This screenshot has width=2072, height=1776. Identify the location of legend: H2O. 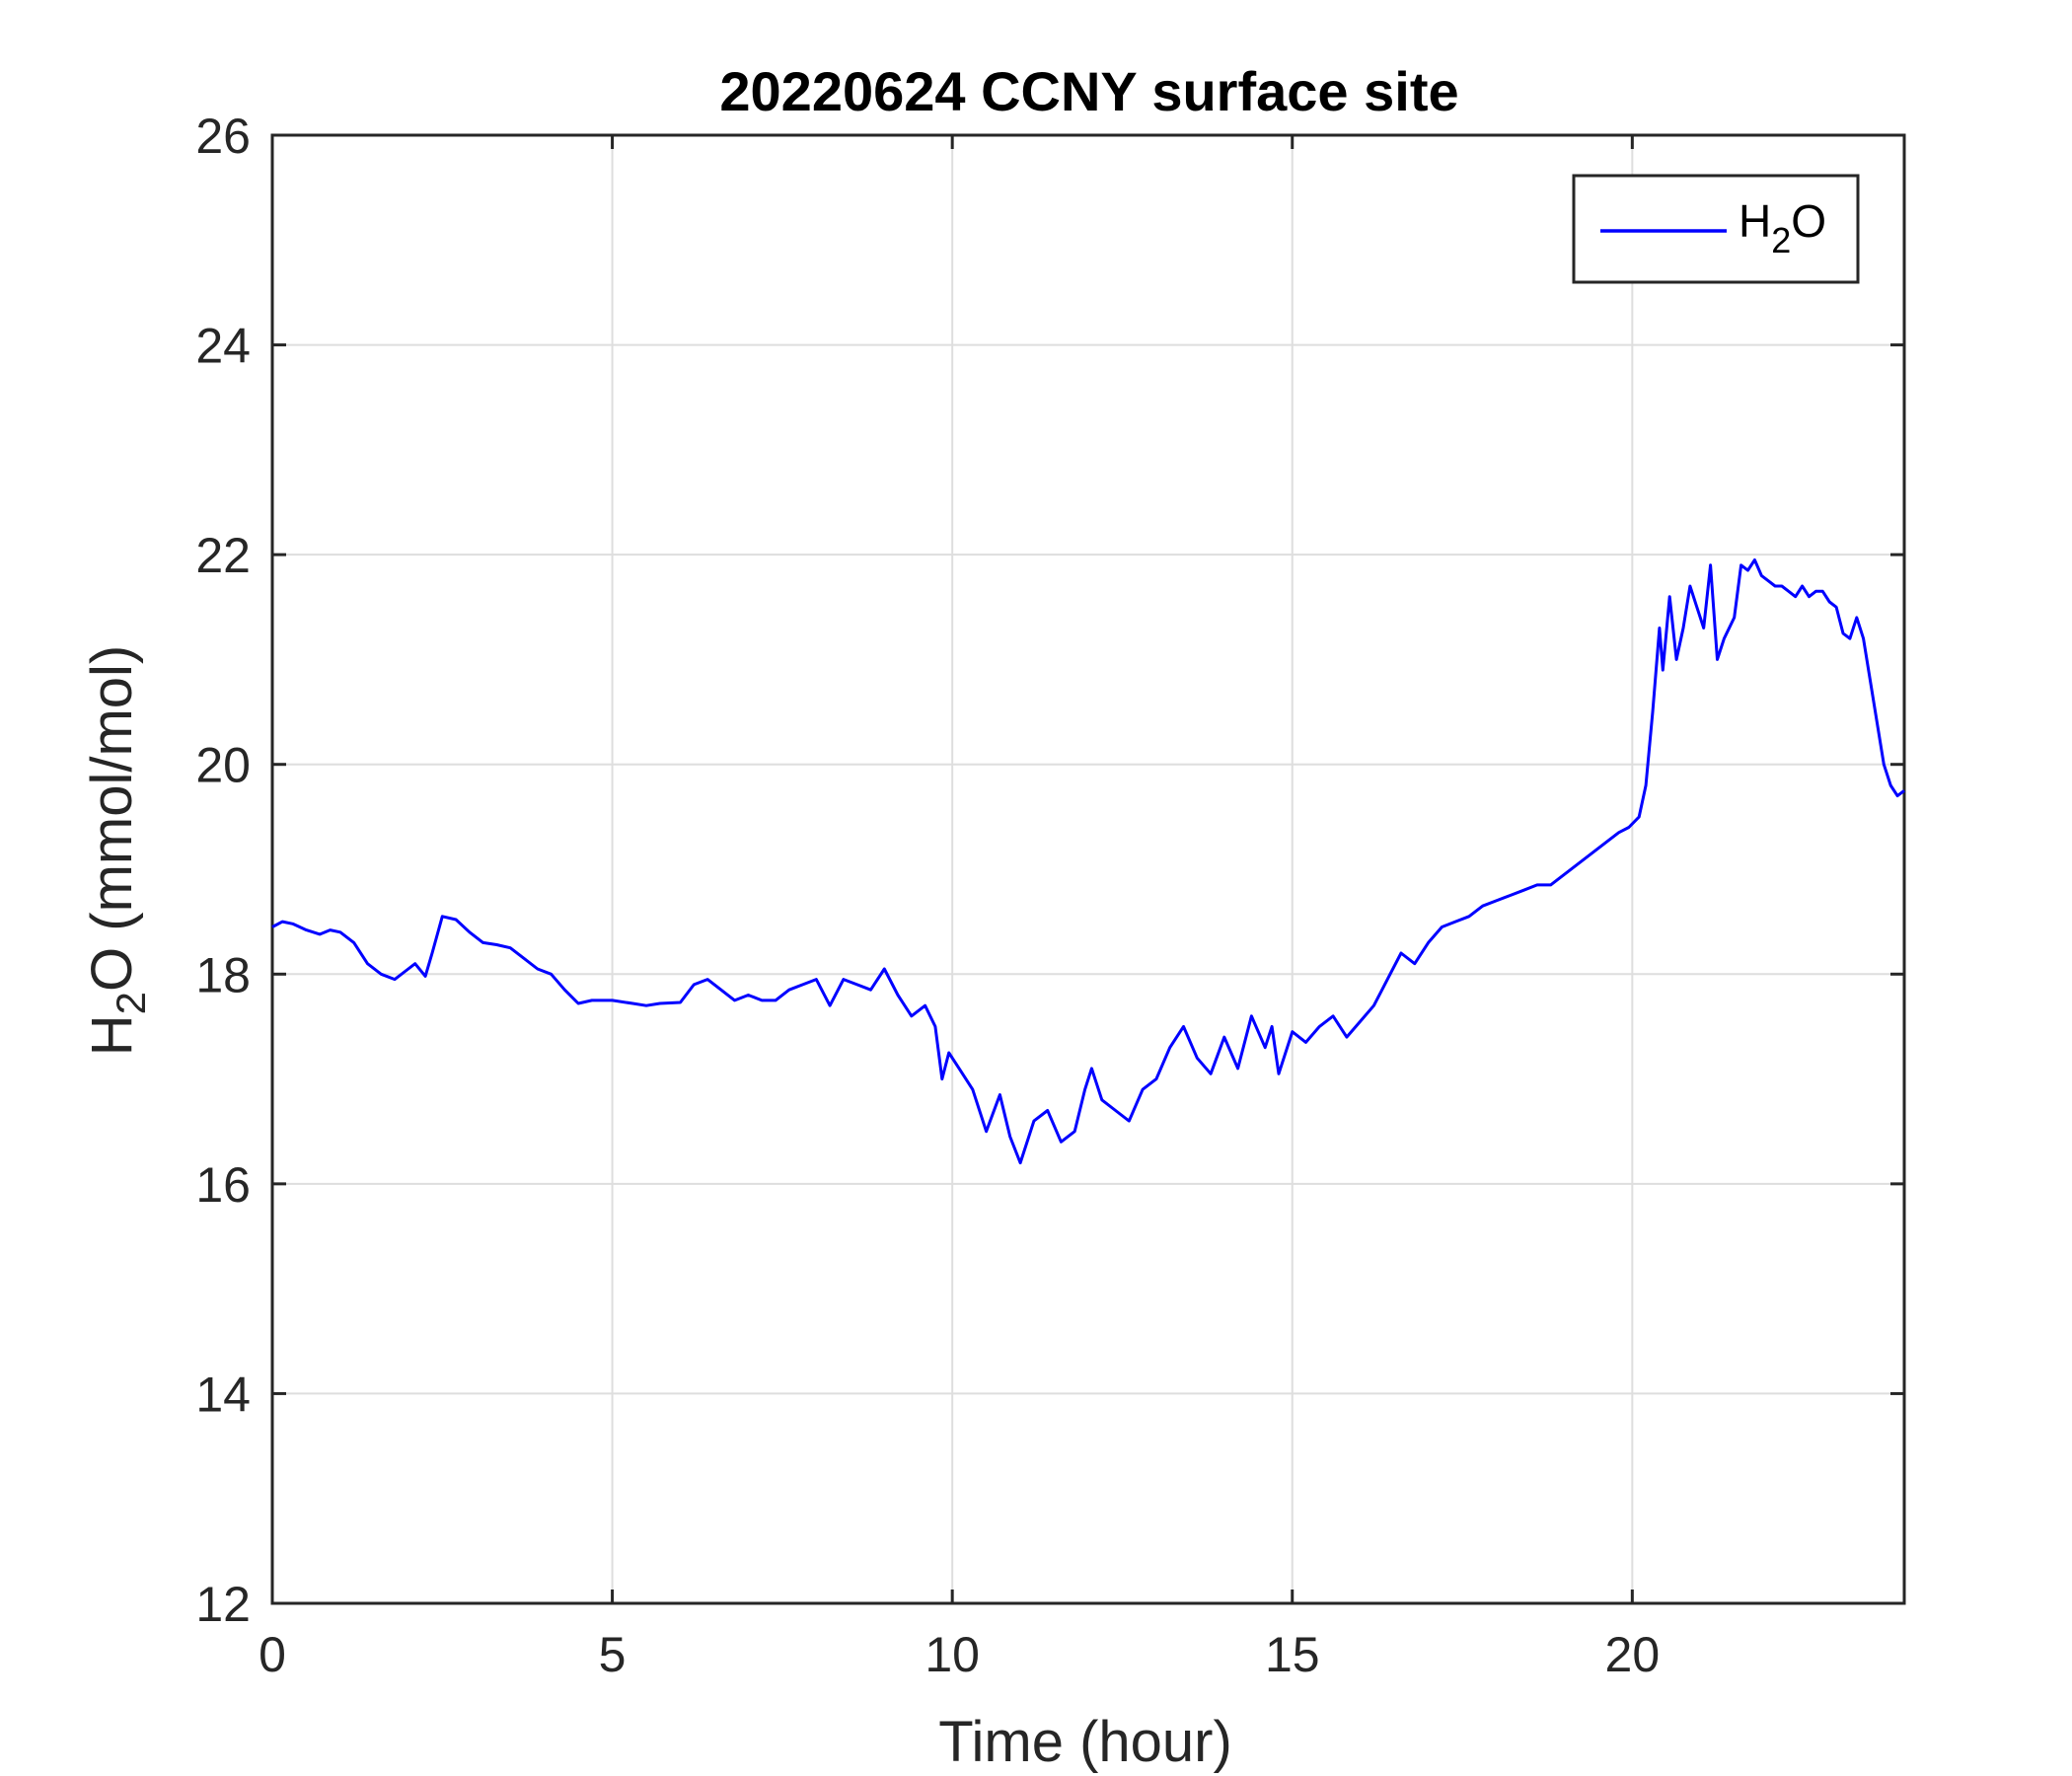
(1716, 229).